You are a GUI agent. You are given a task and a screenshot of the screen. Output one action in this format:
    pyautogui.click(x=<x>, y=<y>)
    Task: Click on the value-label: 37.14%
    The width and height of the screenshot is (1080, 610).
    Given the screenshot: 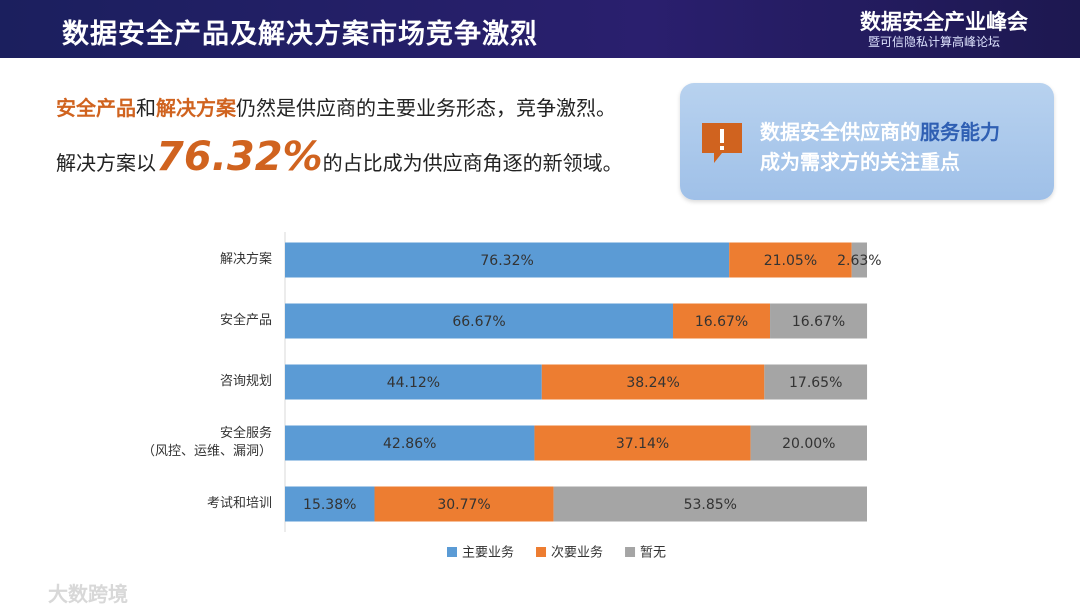 What is the action you would take?
    pyautogui.click(x=642, y=444)
    